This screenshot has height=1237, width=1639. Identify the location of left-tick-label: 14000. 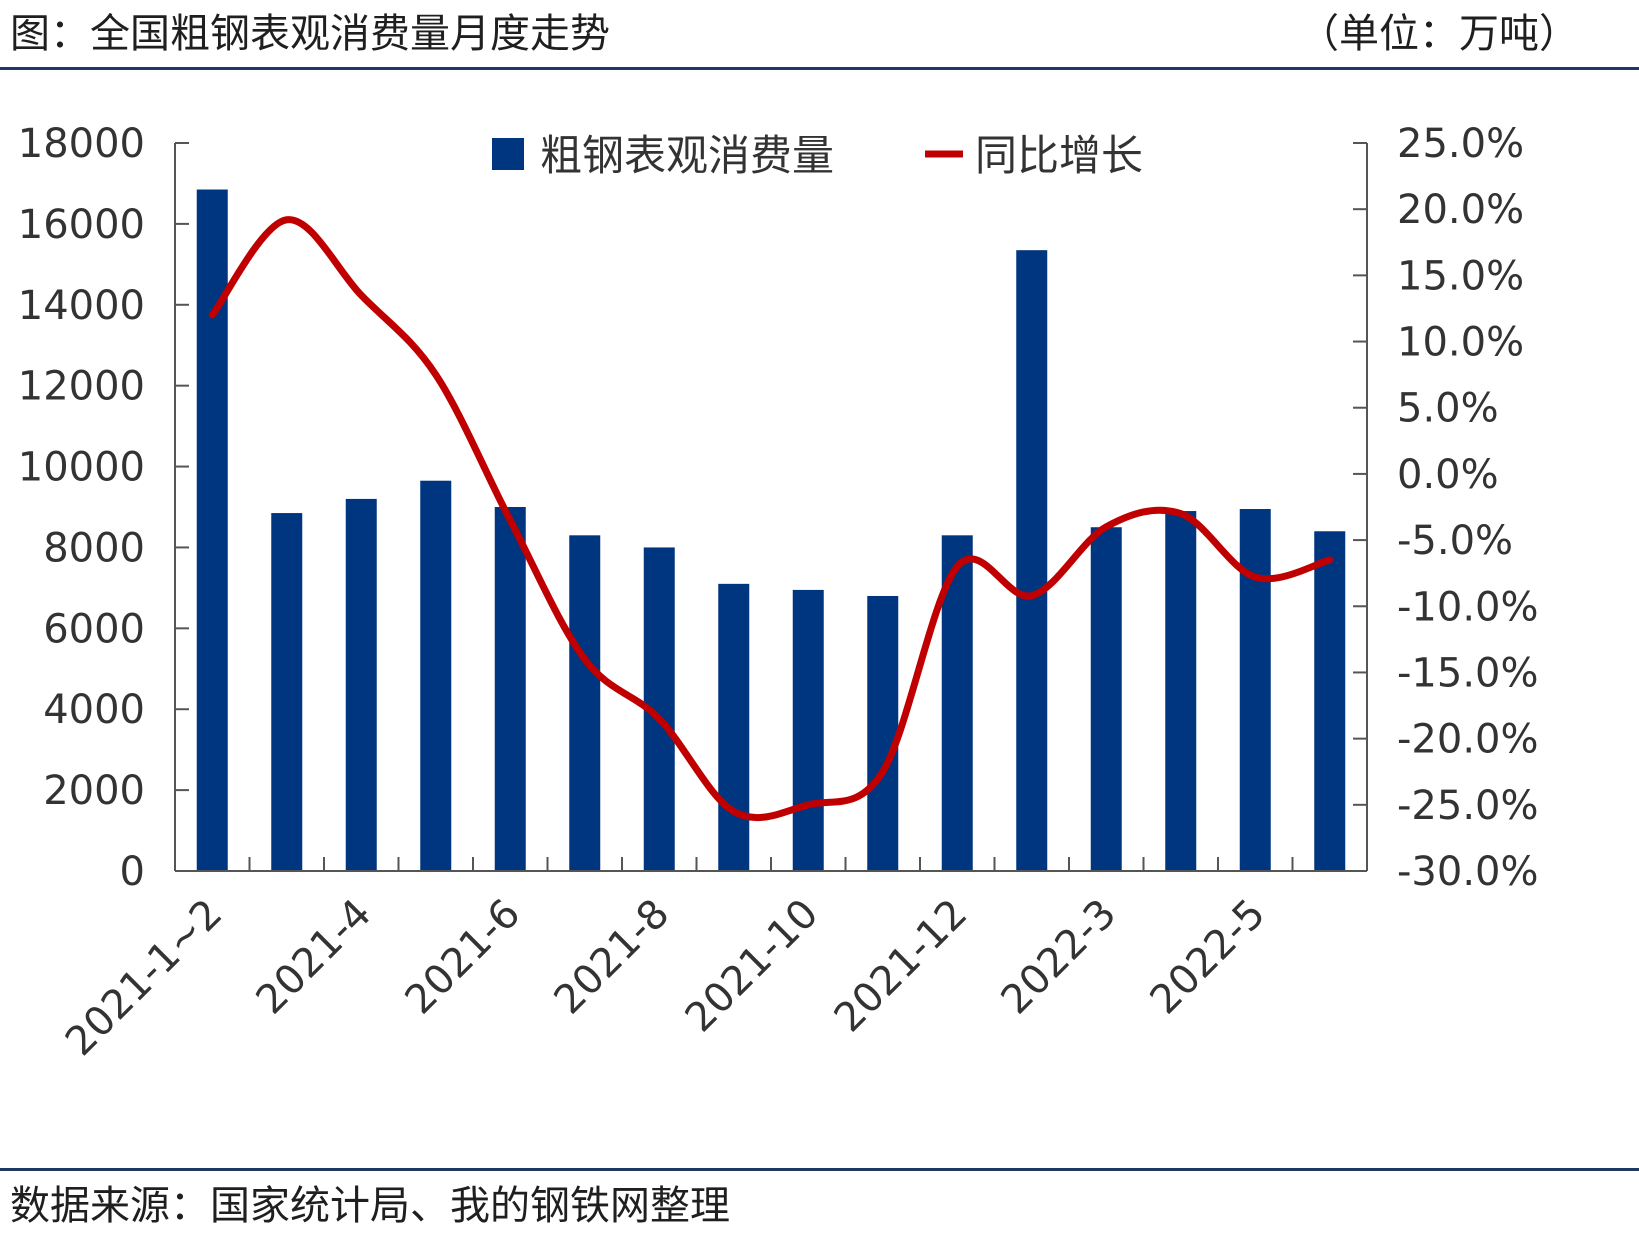
(81, 306).